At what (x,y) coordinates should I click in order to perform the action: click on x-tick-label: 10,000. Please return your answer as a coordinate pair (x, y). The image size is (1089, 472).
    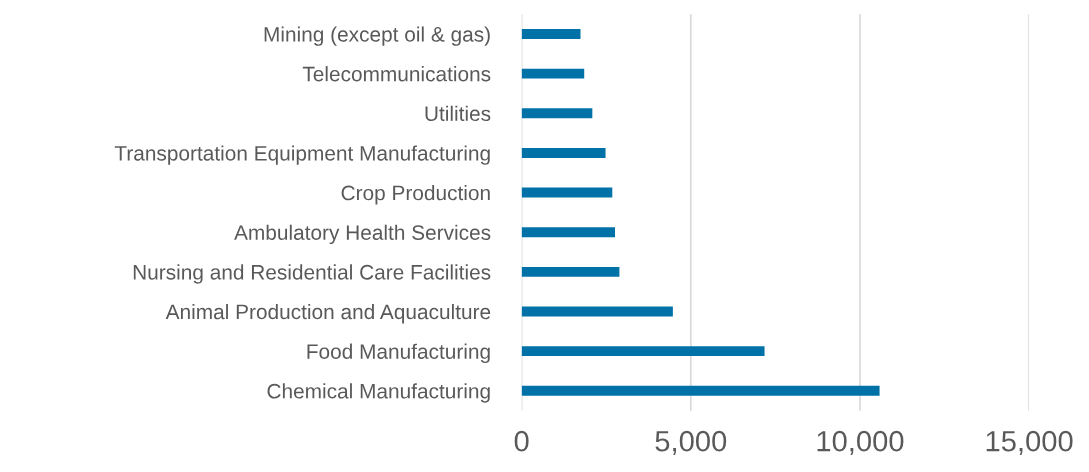
    Looking at the image, I should click on (860, 442).